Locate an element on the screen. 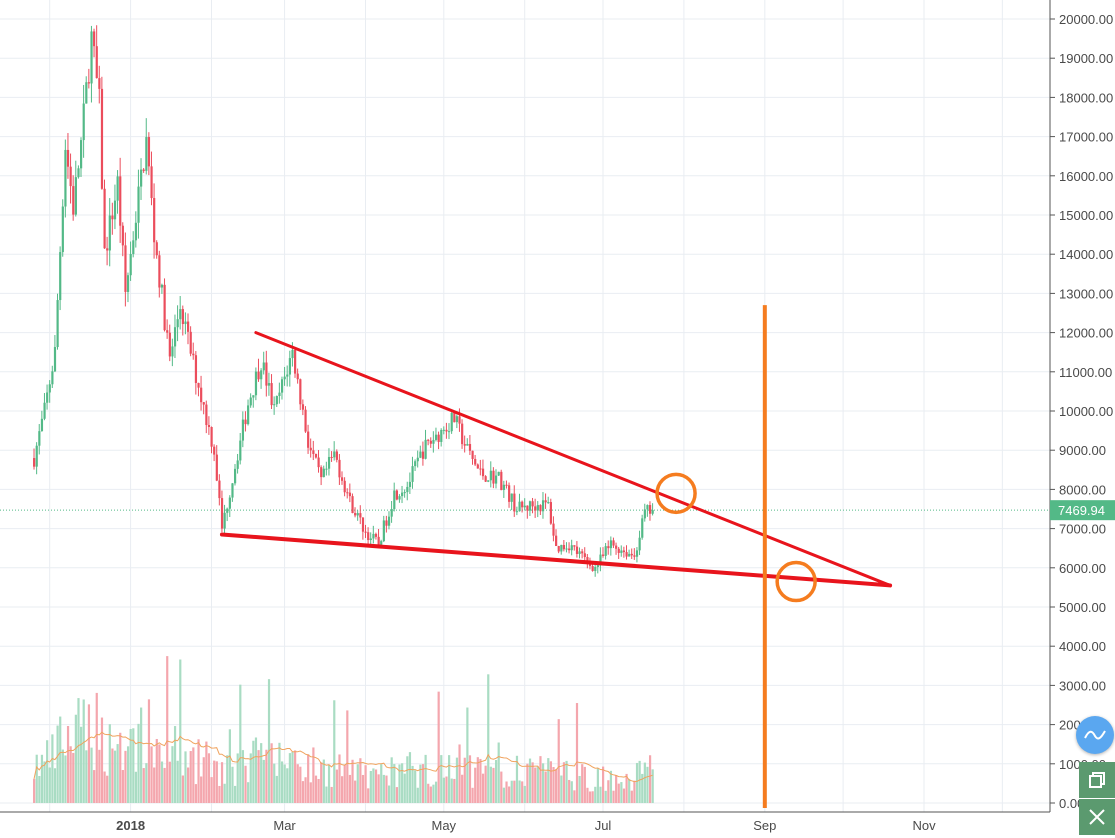  time-tick-label: Jul is located at coordinates (603, 825).